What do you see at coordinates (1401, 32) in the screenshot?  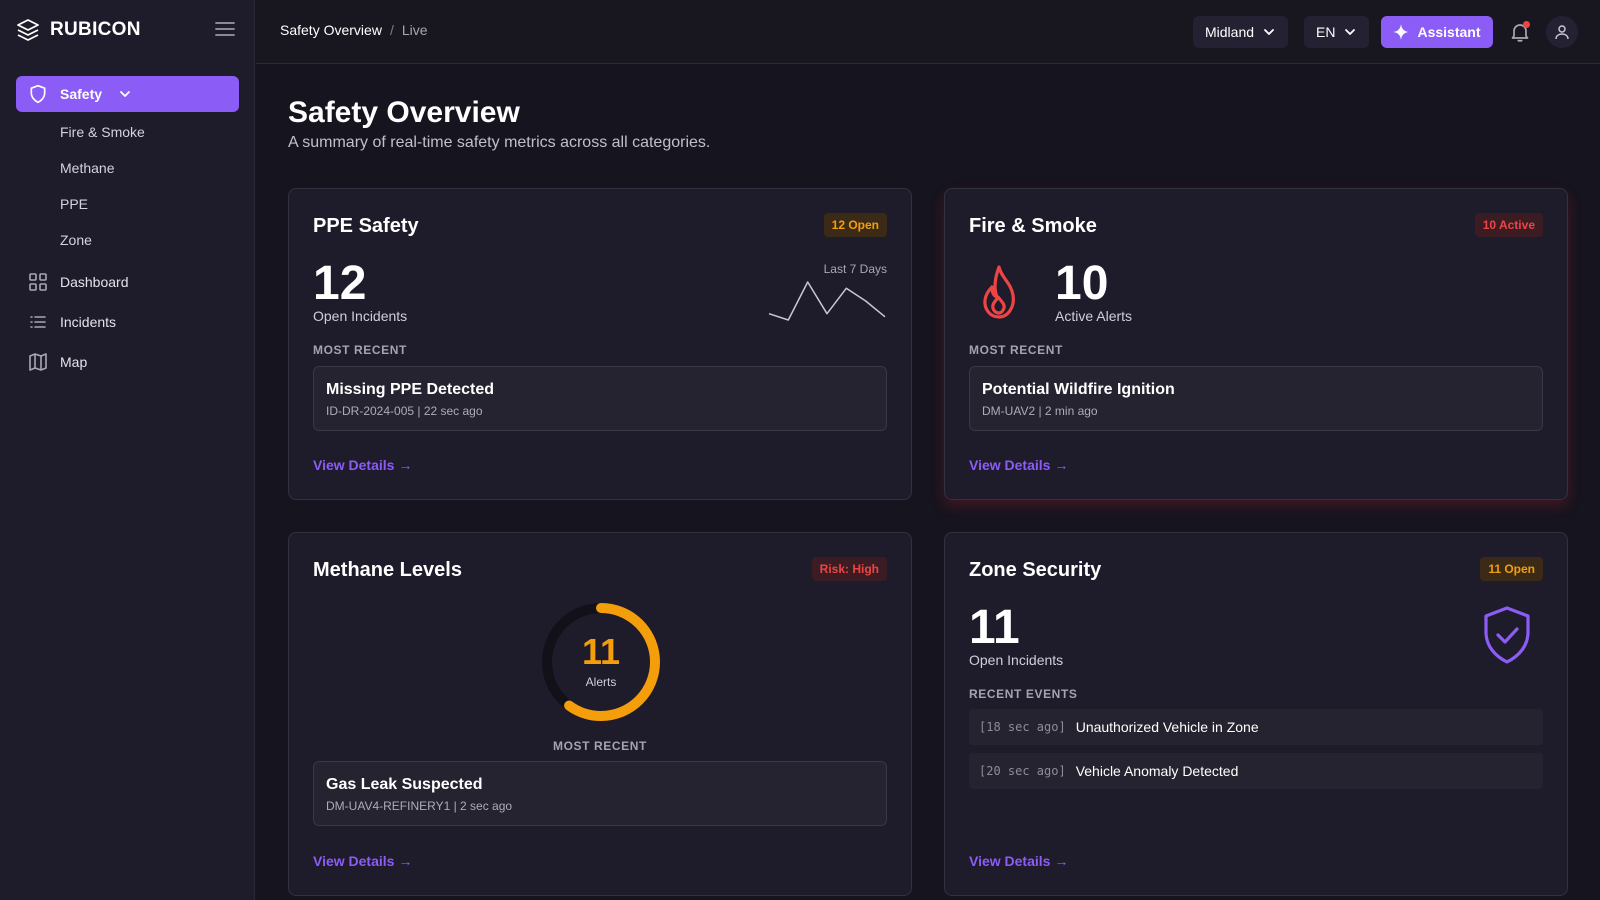 I see `sparkle-icon` at bounding box center [1401, 32].